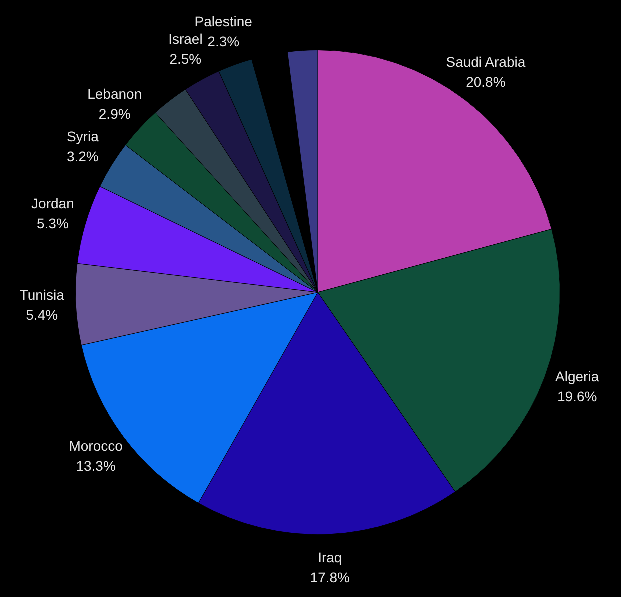 The width and height of the screenshot is (621, 597). What do you see at coordinates (330, 557) in the screenshot?
I see `slice-label: Iraq` at bounding box center [330, 557].